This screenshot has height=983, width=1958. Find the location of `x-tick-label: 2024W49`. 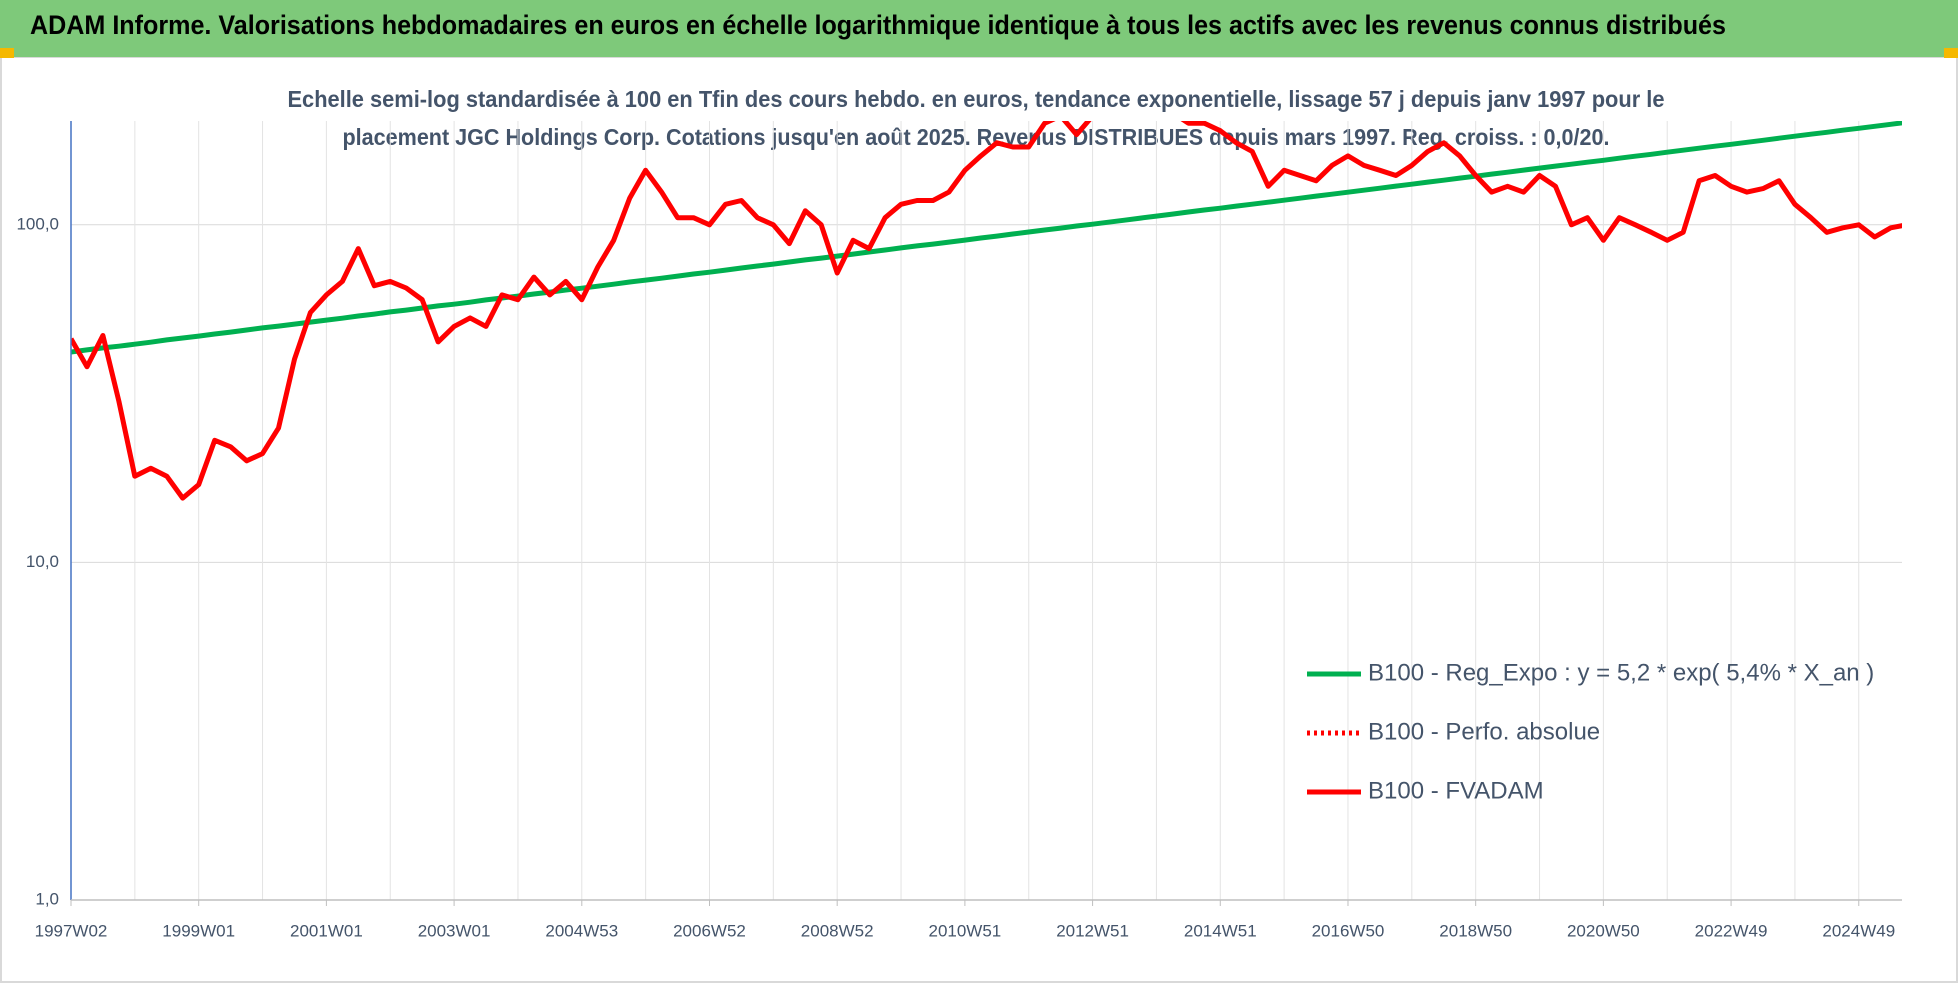

x-tick-label: 2024W49 is located at coordinates (1858, 930).